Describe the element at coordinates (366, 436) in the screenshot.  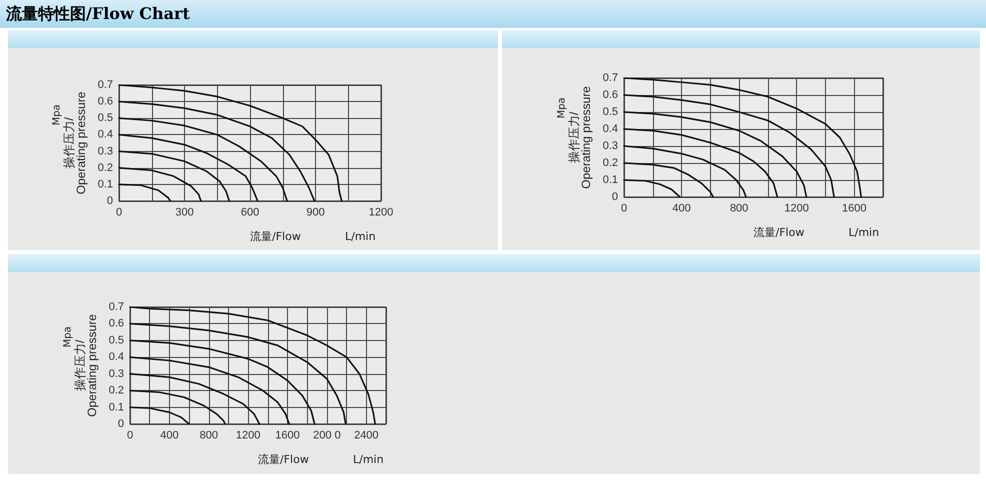
I see `x-tick-label: 2400` at that location.